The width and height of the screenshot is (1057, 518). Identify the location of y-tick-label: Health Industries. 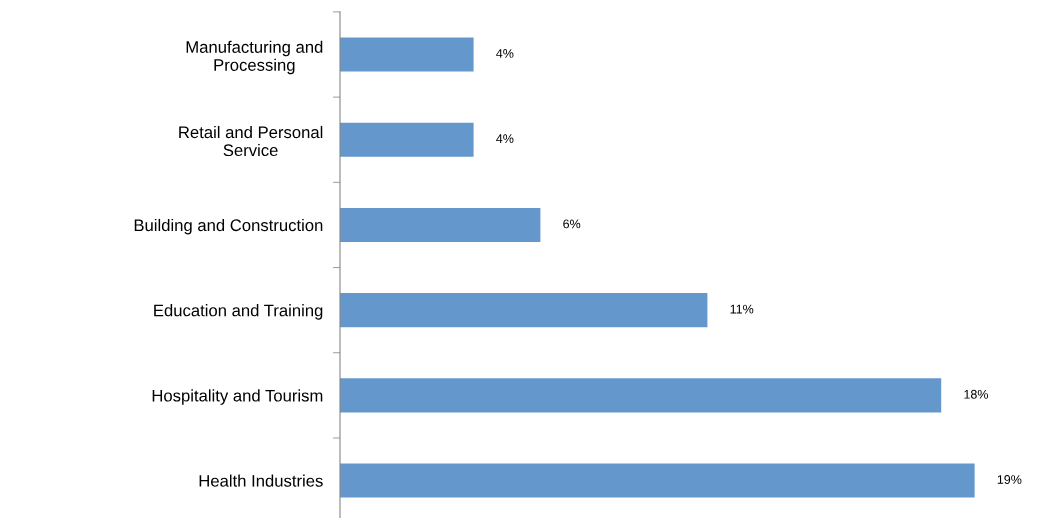
(261, 480).